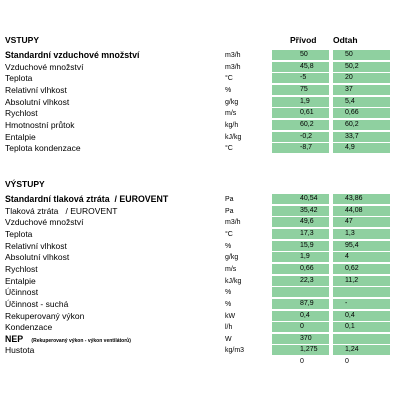  I want to click on value-cell: 15,9, so click(300, 245).